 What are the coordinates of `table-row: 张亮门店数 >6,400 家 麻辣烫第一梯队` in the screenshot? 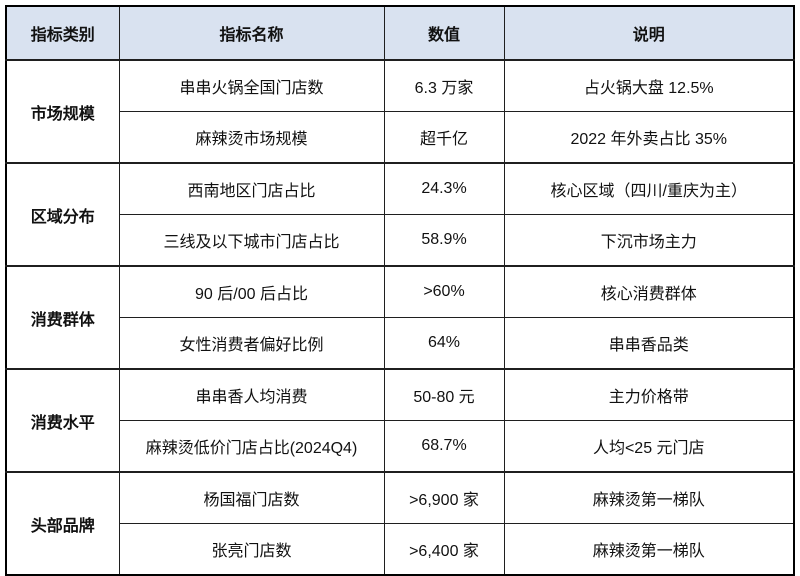 It's located at (400, 549).